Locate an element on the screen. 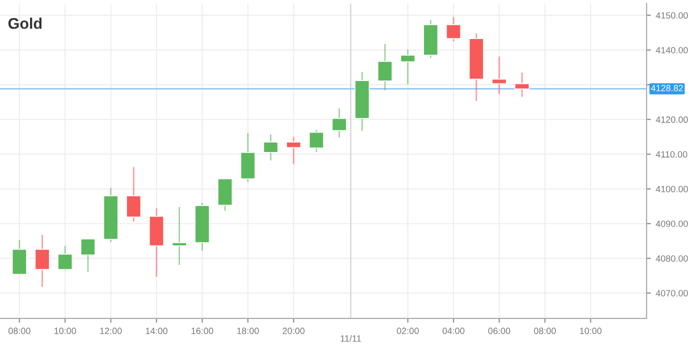 The width and height of the screenshot is (699, 348). x-tick-label: 16:00 is located at coordinates (203, 331).